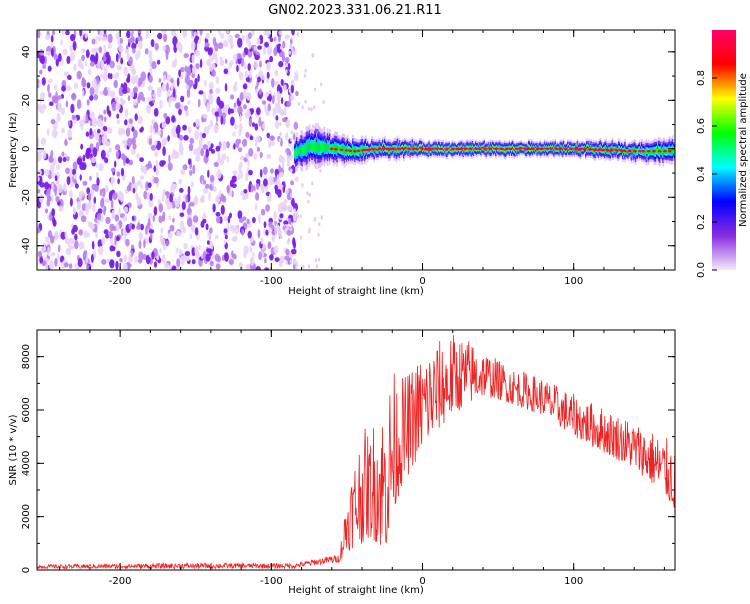  Describe the element at coordinates (271, 281) in the screenshot. I see `spectrogram-xtick-label: -100` at that location.